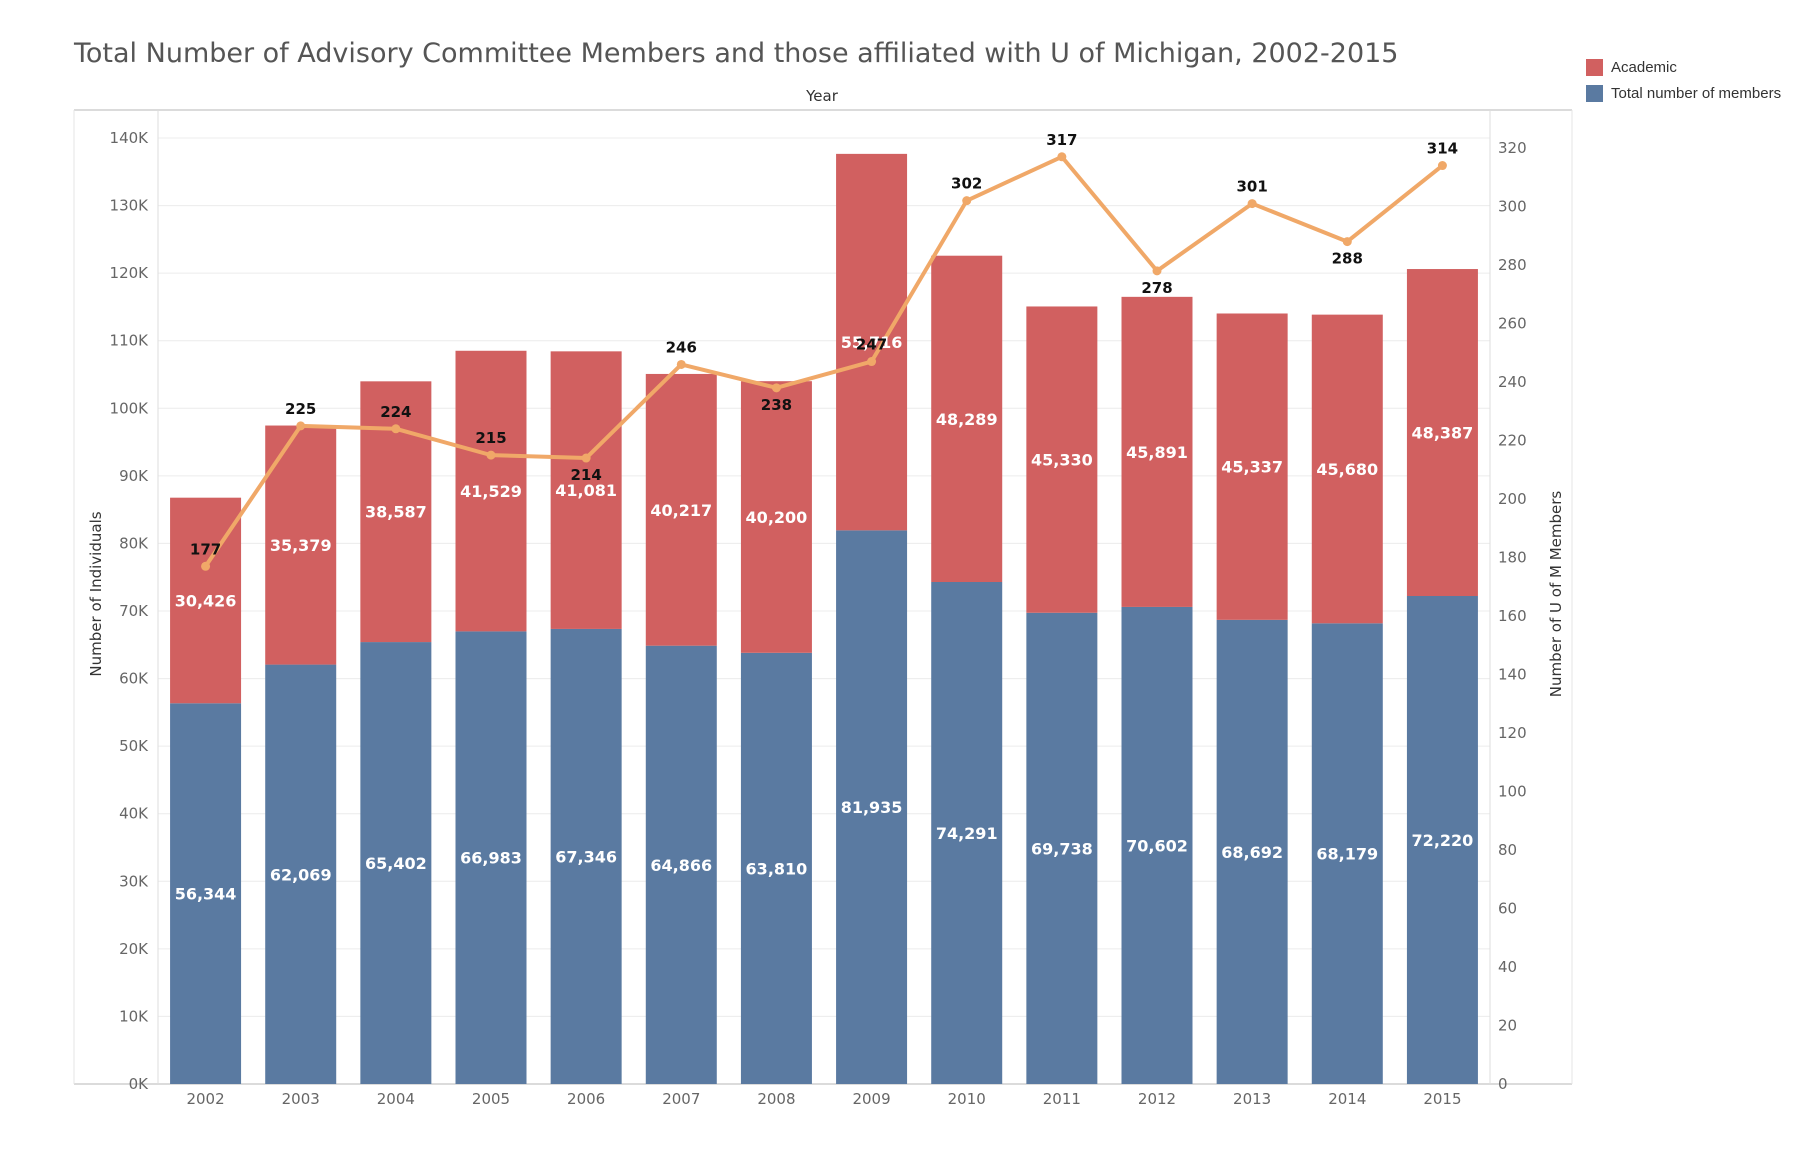 This screenshot has height=1160, width=1816. What do you see at coordinates (1252, 1099) in the screenshot?
I see `x-tick-label: 2013` at bounding box center [1252, 1099].